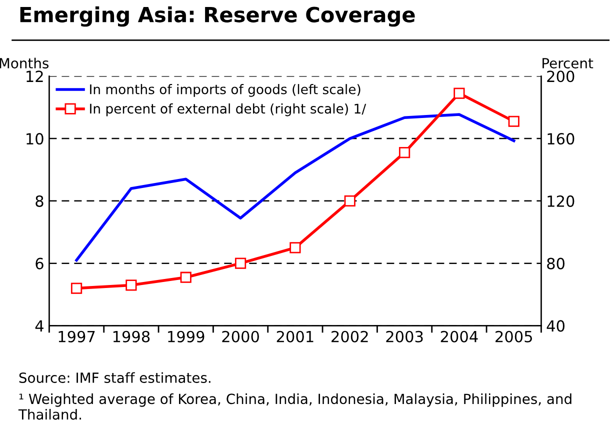 This screenshot has height=423, width=615. I want to click on text: ¹ Weighted average of Korea, China, India, Indonesia, Malaysia, Philippines, and Thailand., so click(295, 406).